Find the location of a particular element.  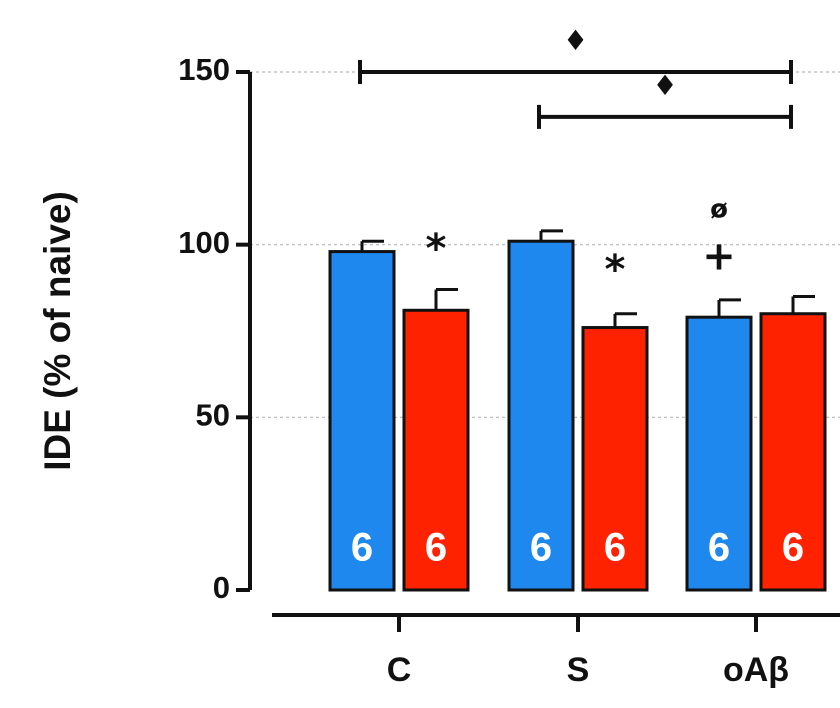

y-axis-title: IDE (% of naive) is located at coordinates (57, 331).